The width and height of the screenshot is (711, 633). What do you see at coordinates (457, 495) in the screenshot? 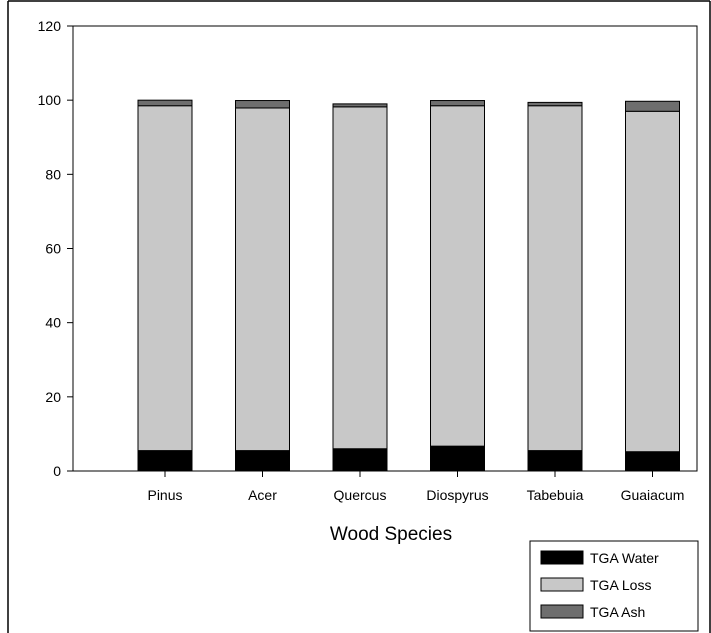
I see `x-tick-label-diospyrus: Diospyrus` at bounding box center [457, 495].